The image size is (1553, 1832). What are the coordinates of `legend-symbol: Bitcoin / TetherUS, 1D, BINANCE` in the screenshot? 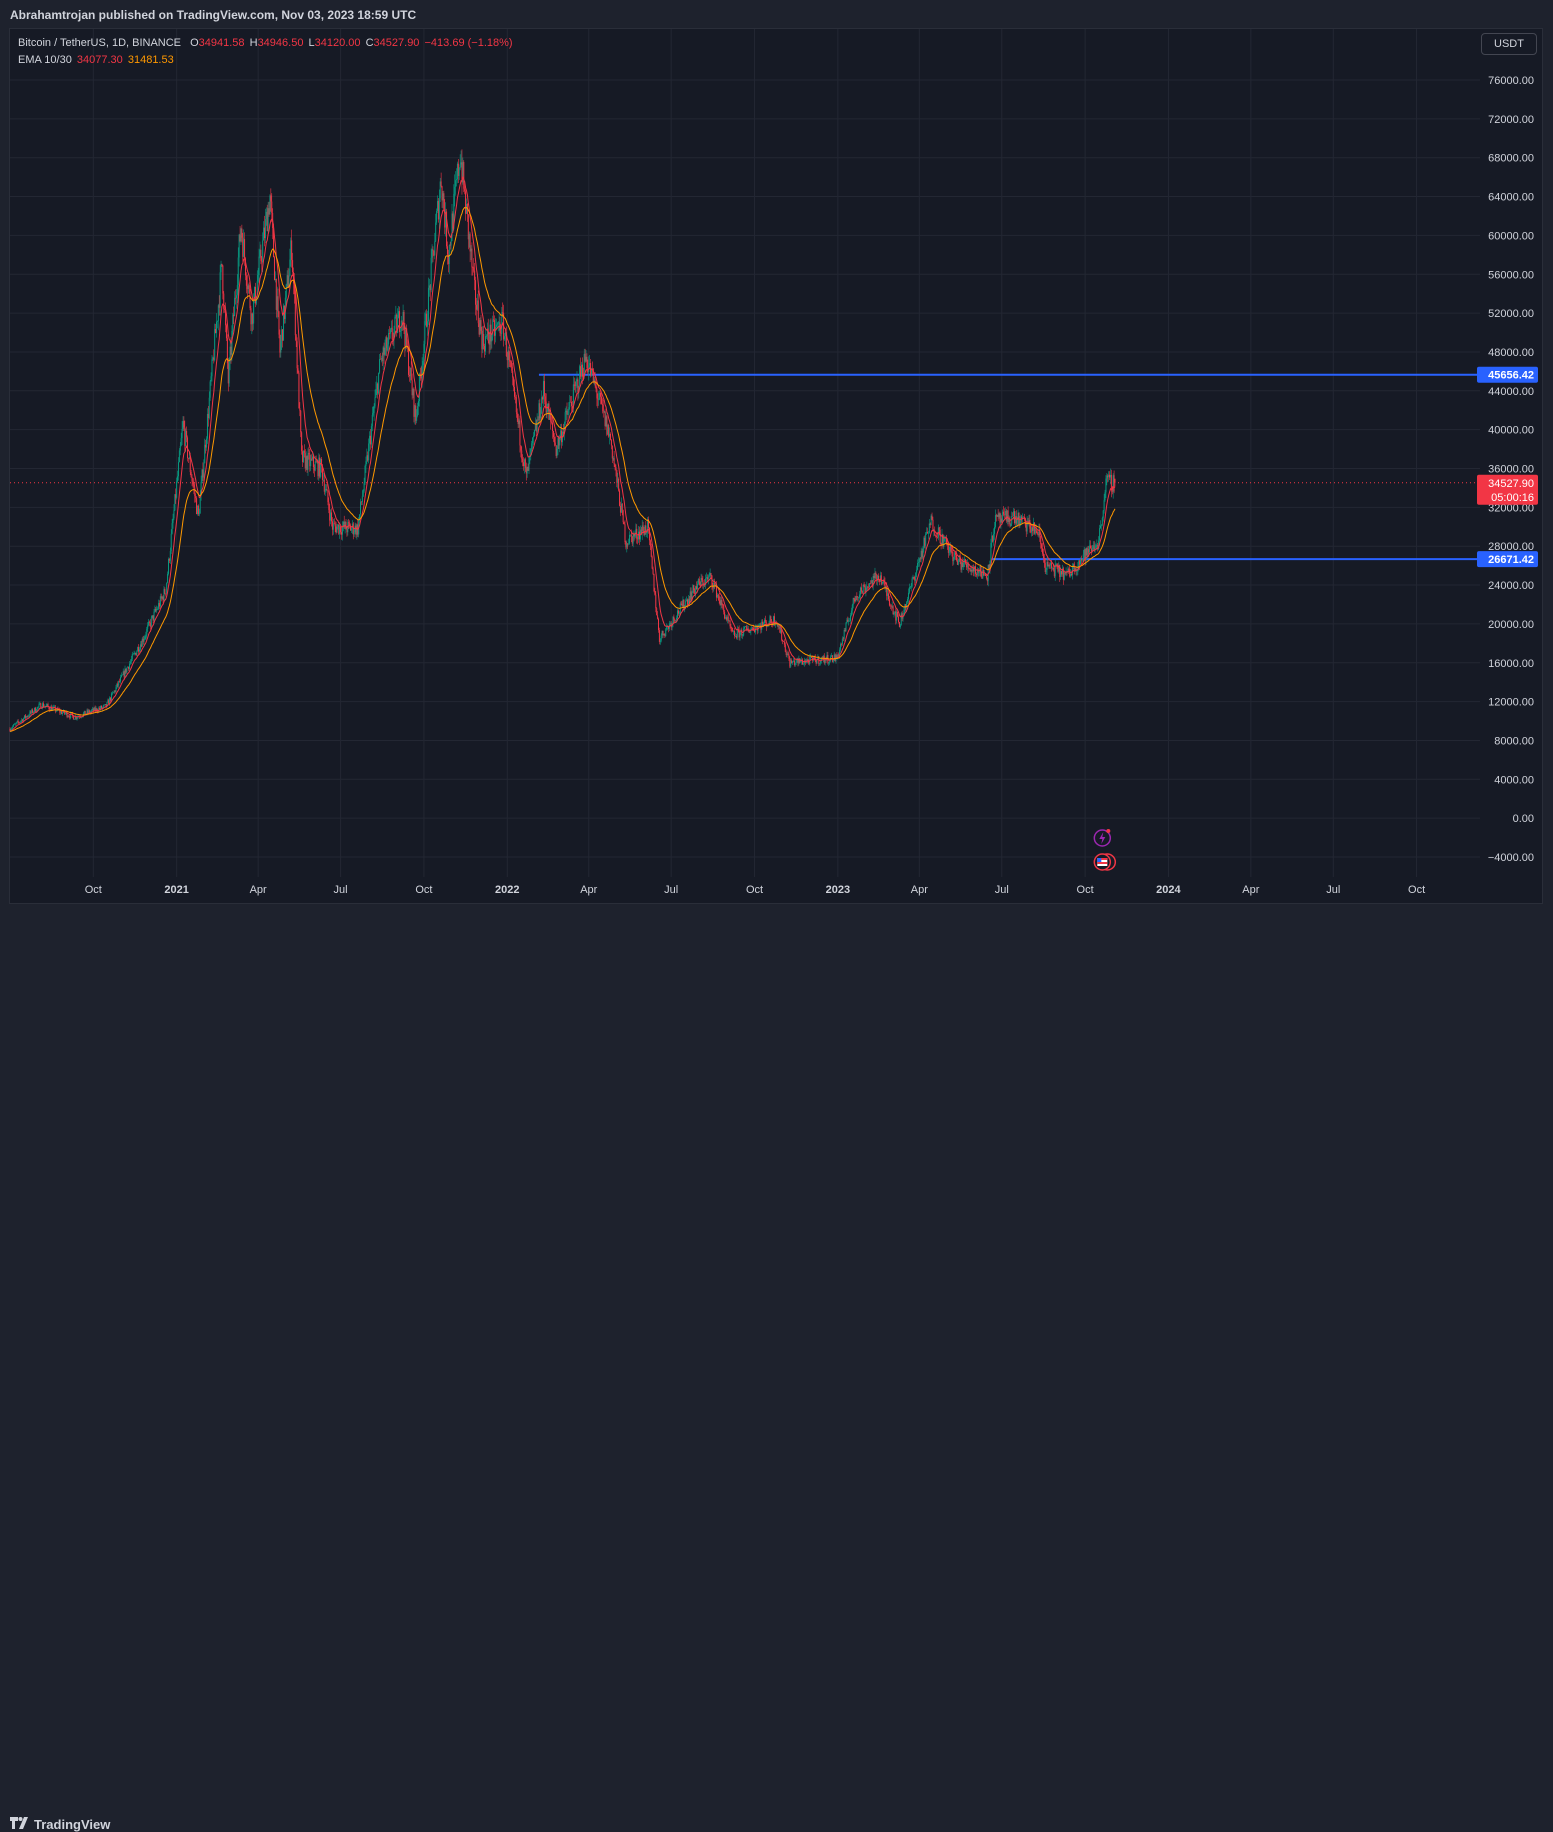 It's located at (100, 43).